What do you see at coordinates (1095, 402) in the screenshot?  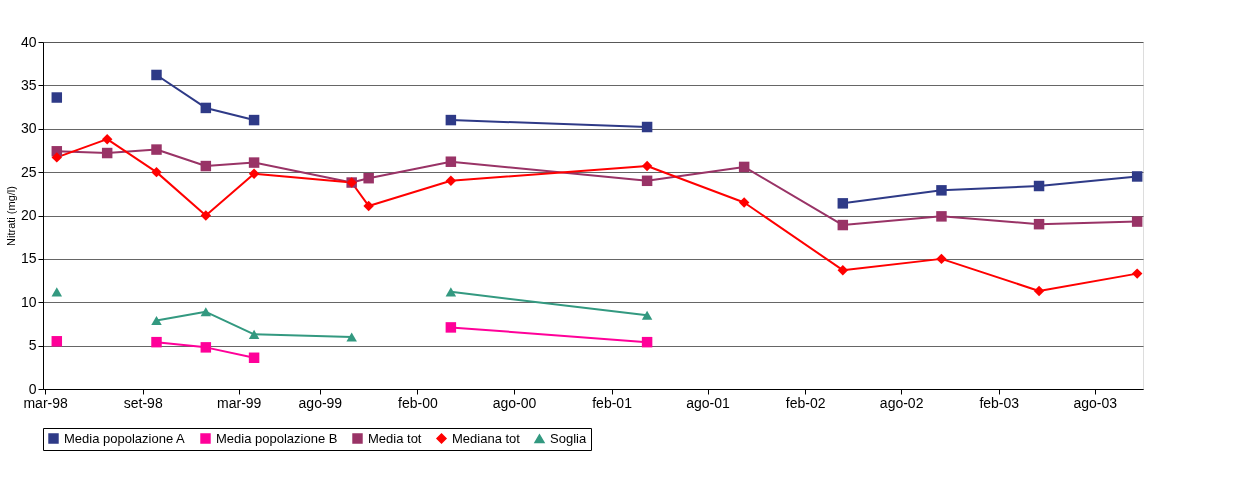 I see `x-tick-label: ago-03` at bounding box center [1095, 402].